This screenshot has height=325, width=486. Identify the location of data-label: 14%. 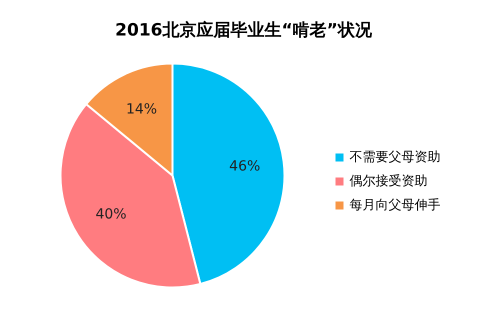
(142, 110).